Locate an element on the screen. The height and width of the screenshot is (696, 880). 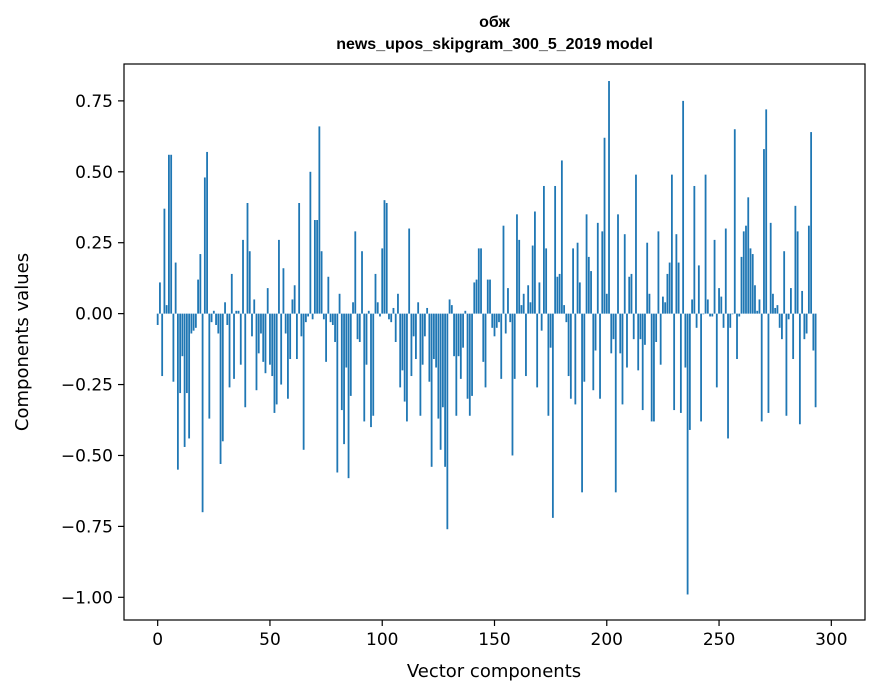
x-tick-label: 100 is located at coordinates (382, 640).